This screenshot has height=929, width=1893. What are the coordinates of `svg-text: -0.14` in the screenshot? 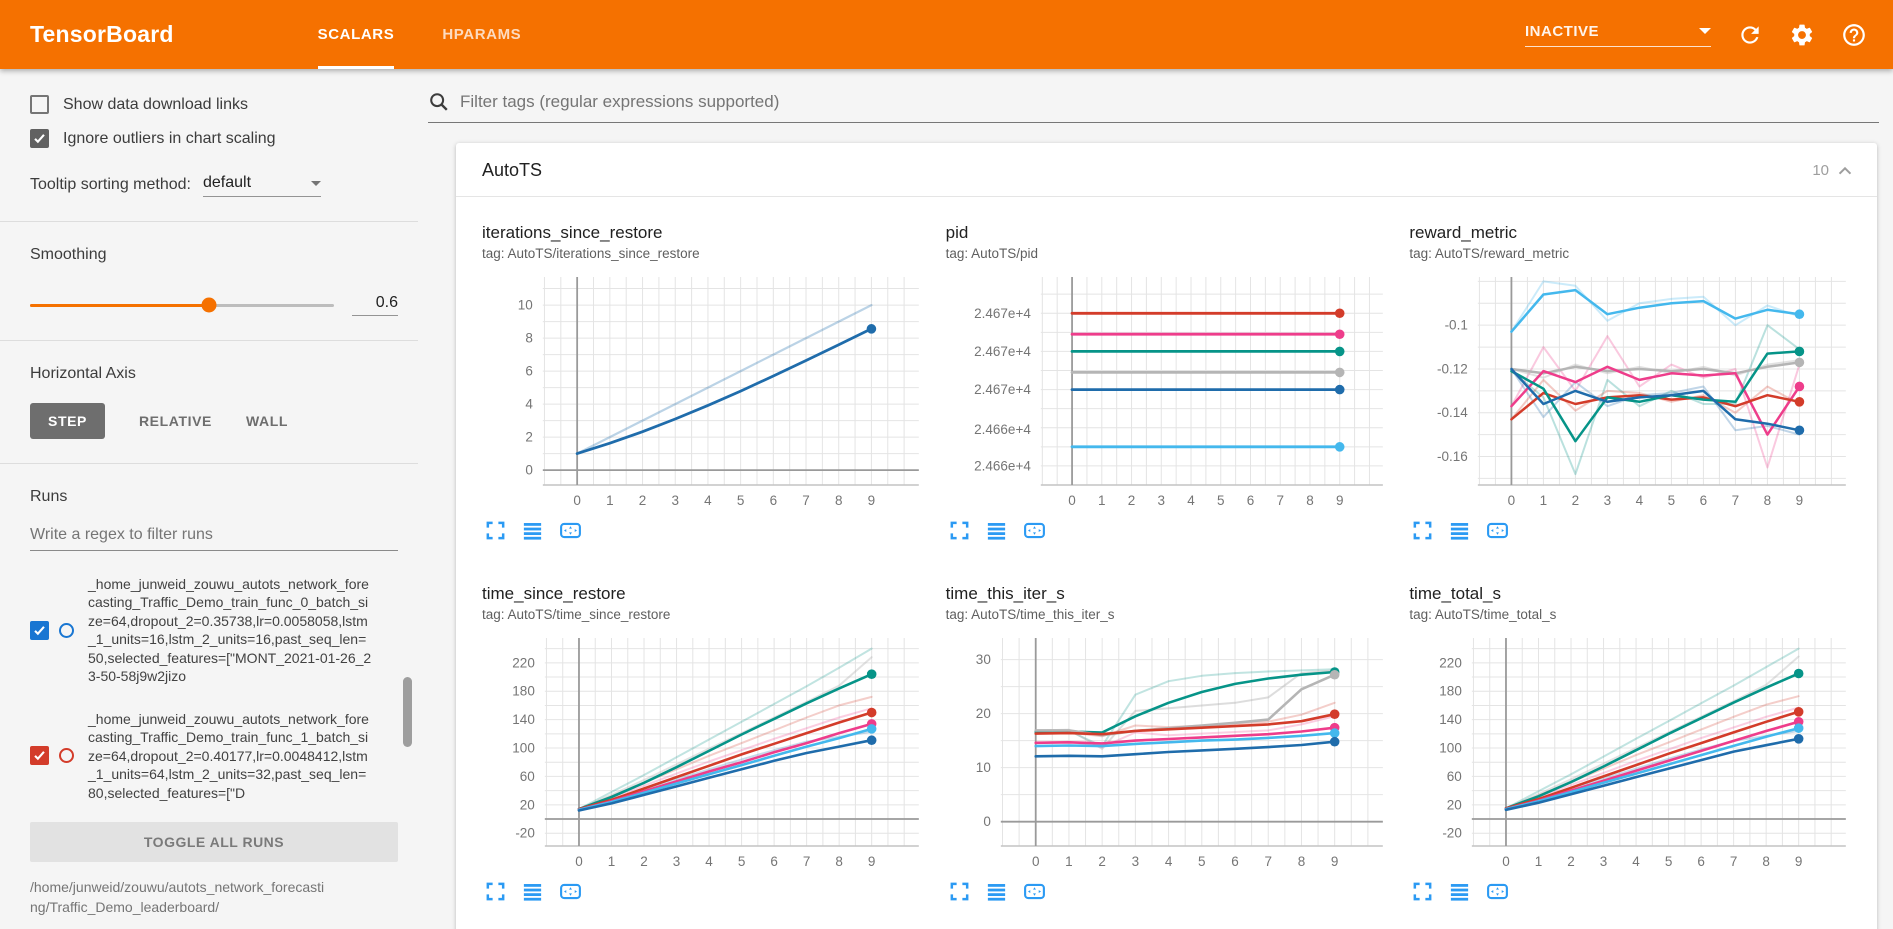 It's located at (1452, 412).